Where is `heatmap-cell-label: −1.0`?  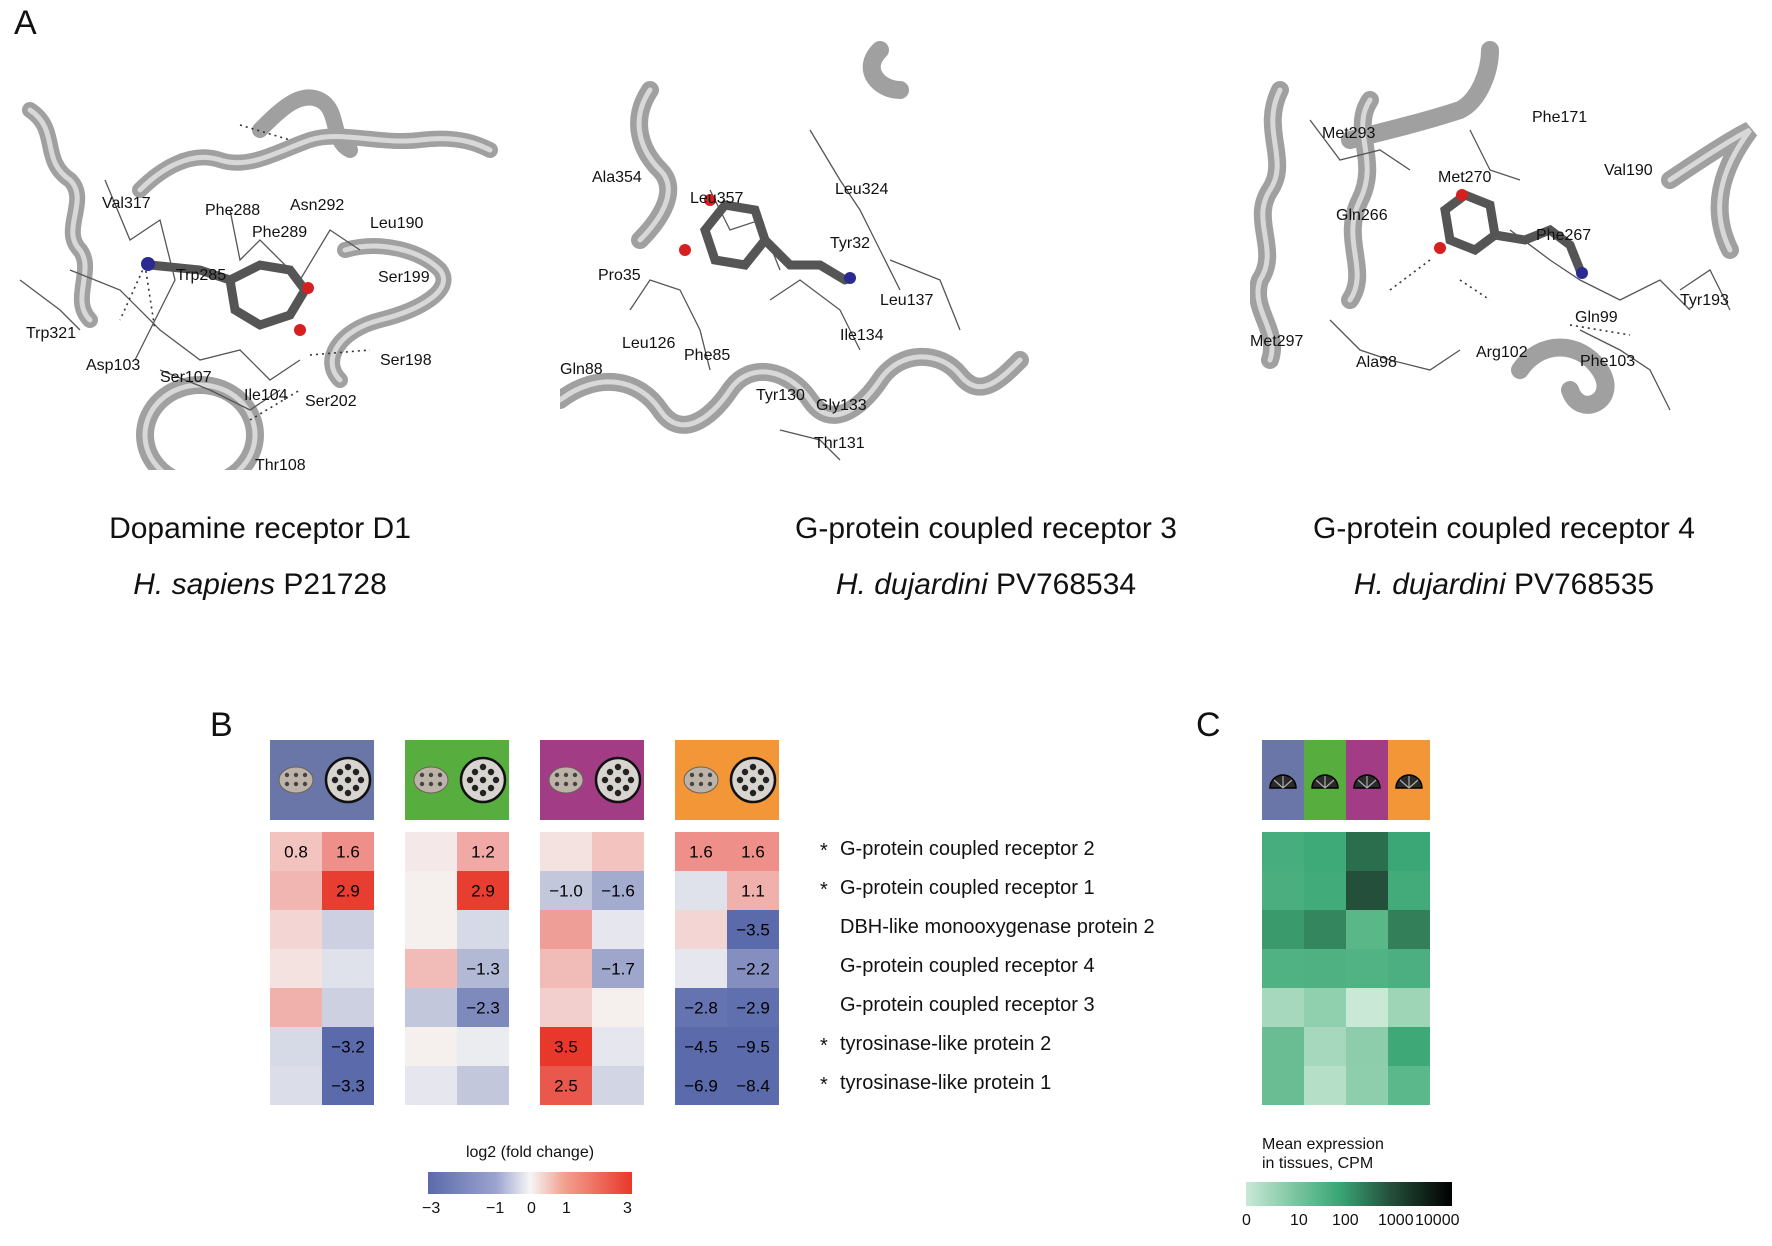 heatmap-cell-label: −1.0 is located at coordinates (566, 891).